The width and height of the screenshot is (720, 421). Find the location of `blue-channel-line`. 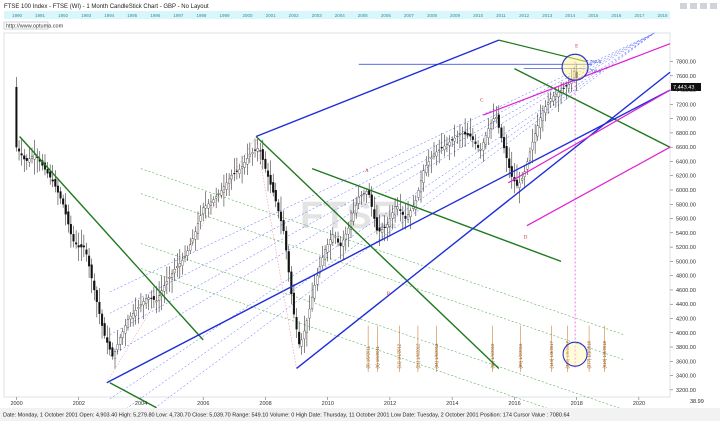

blue-channel-line is located at coordinates (377, 88).